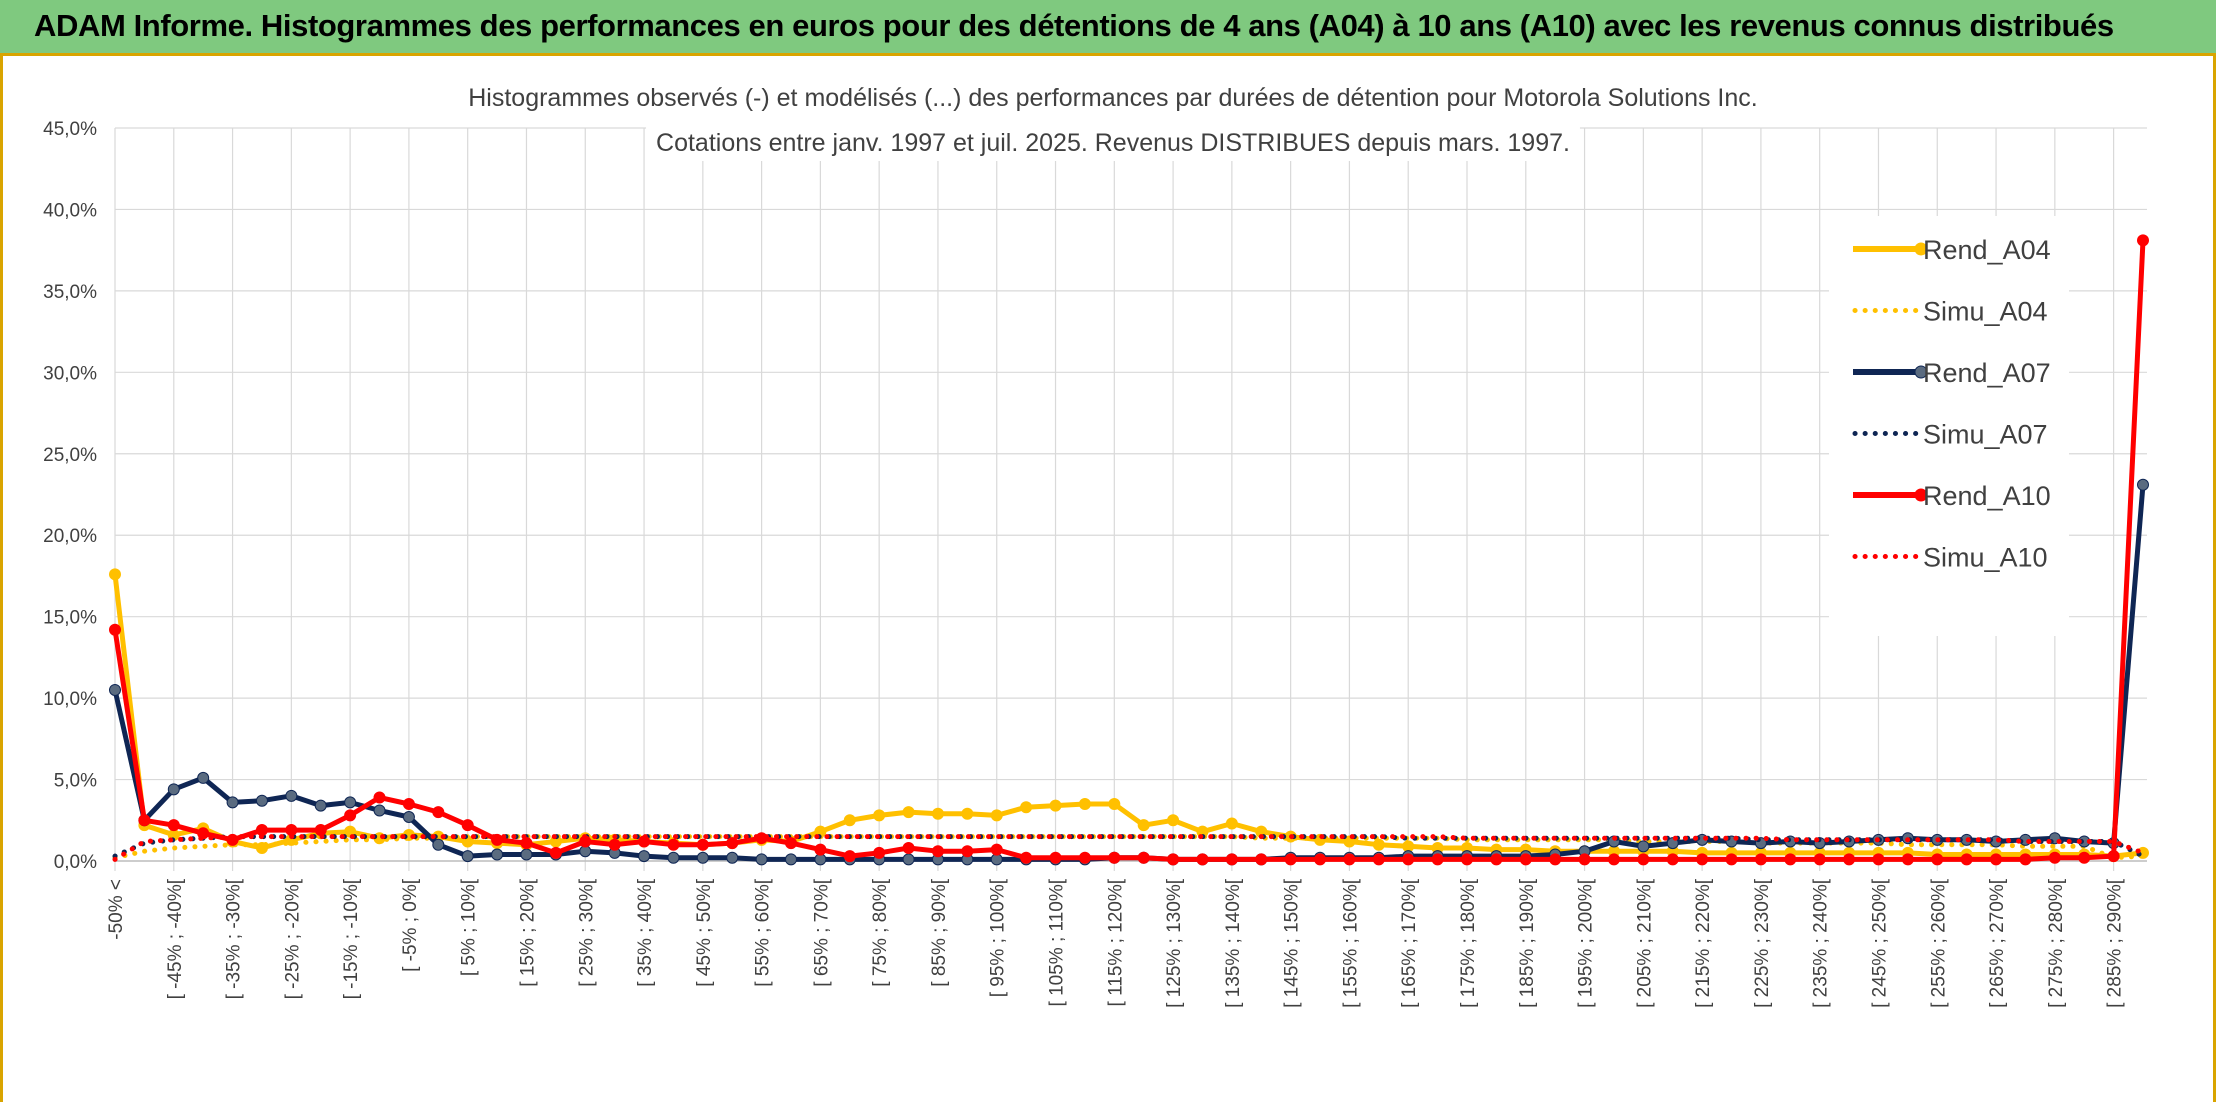 This screenshot has width=2216, height=1102. Describe the element at coordinates (70, 210) in the screenshot. I see `y-tick-label: 40,0%` at that location.